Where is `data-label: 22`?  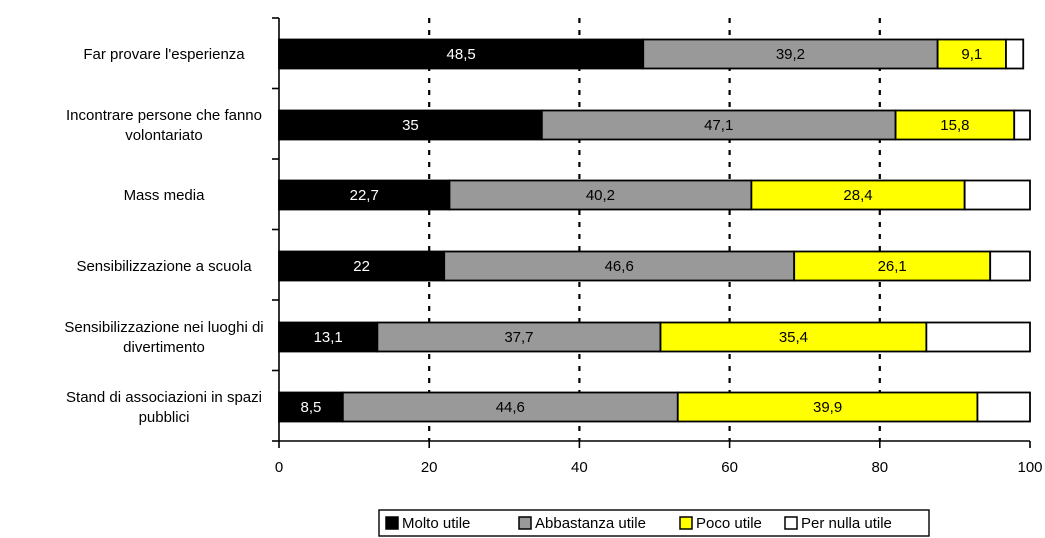 data-label: 22 is located at coordinates (361, 266).